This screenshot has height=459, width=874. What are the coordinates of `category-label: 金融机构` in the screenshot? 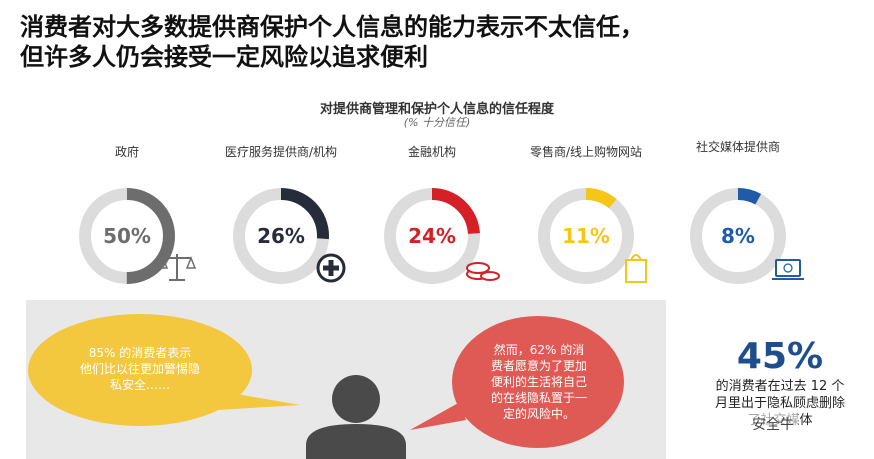 It's located at (431, 152).